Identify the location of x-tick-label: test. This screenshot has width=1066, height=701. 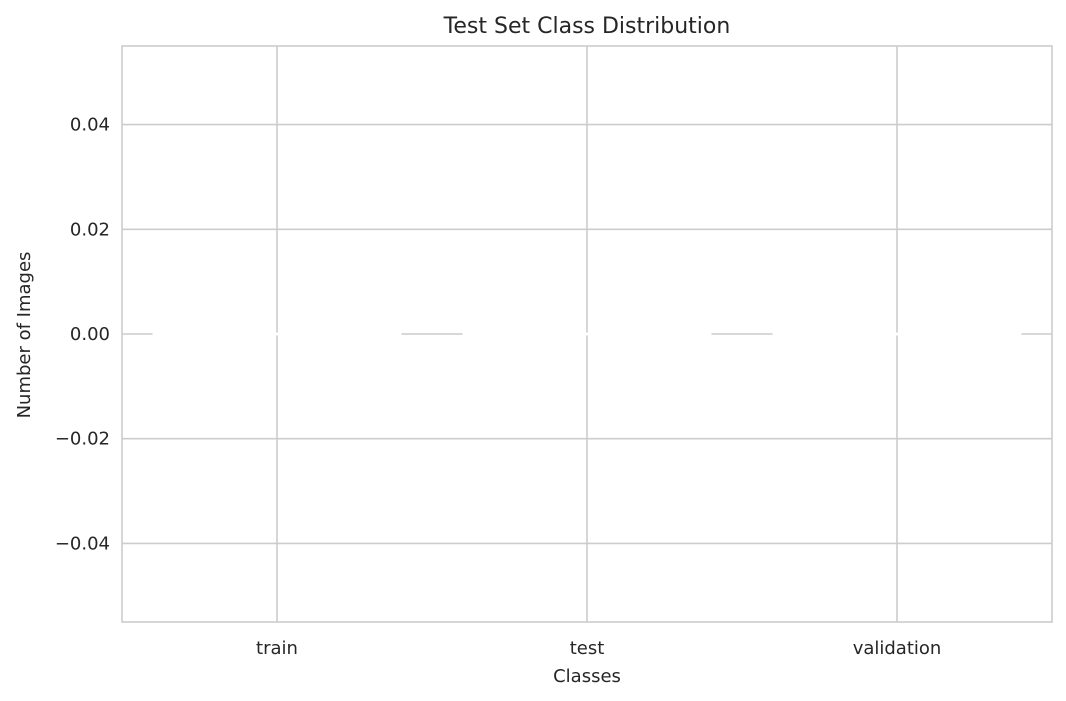
(587, 648).